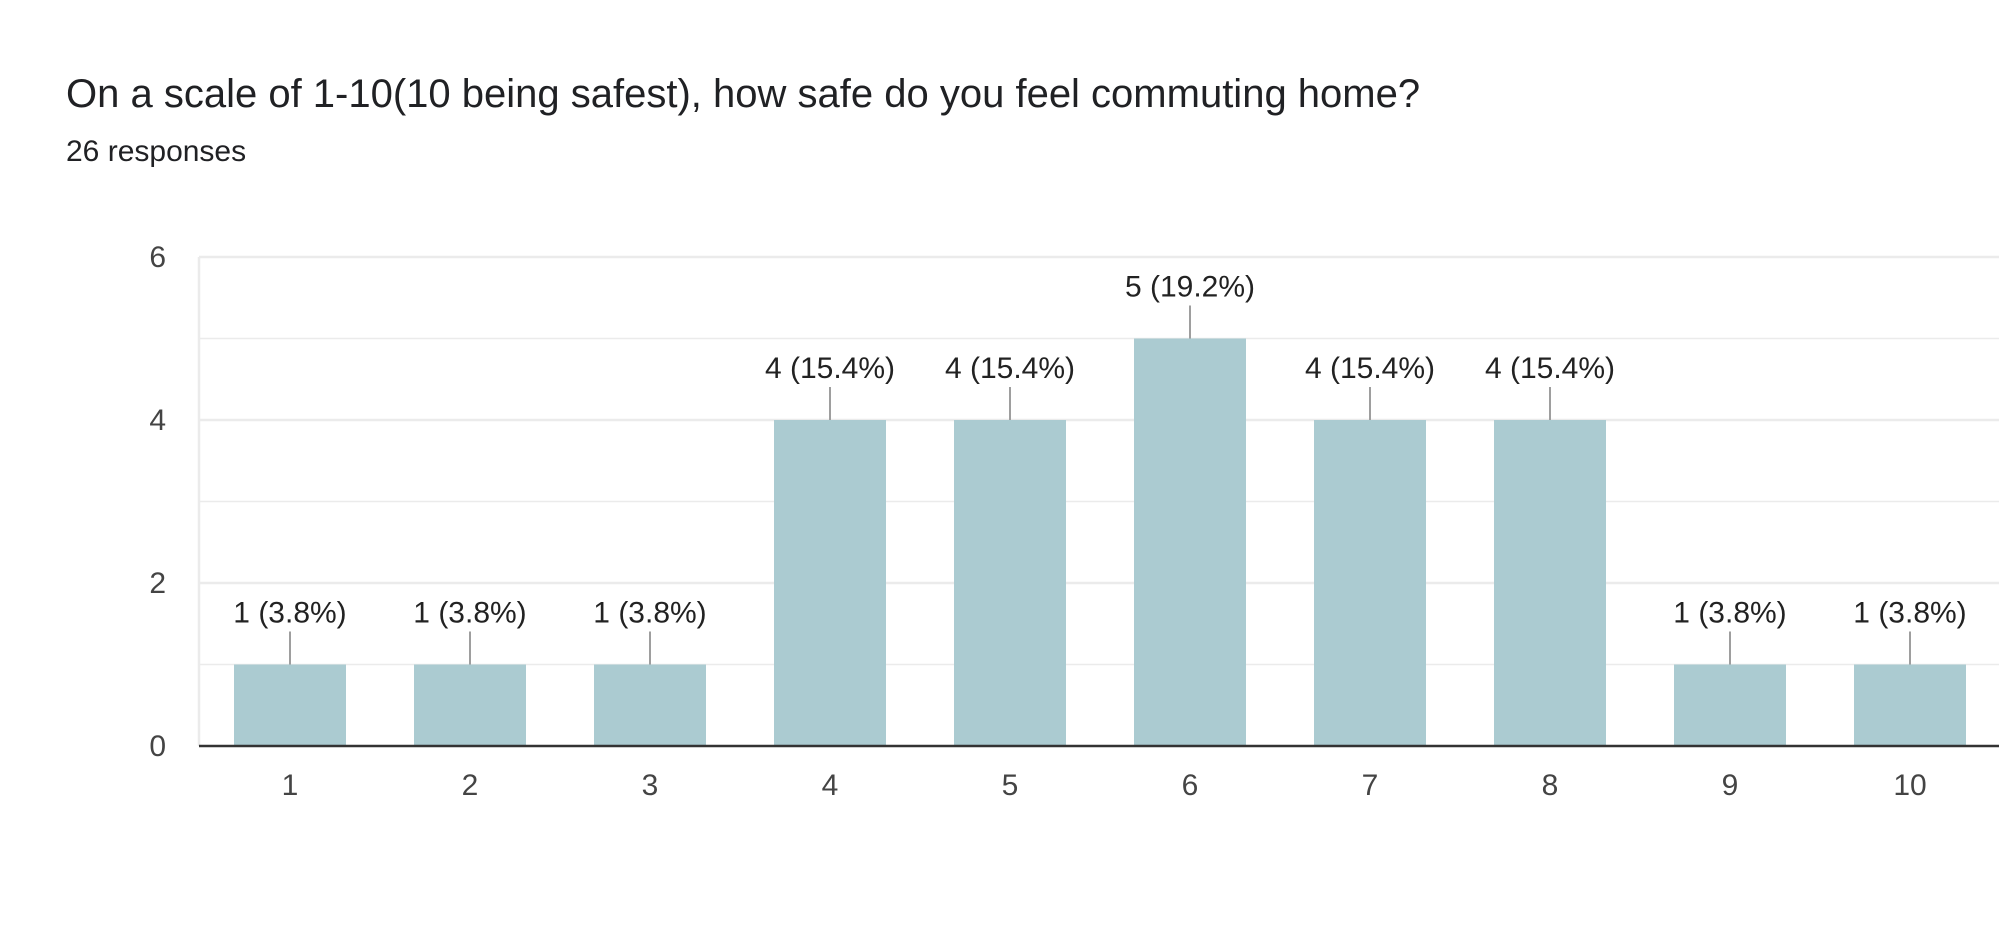  What do you see at coordinates (1010, 368) in the screenshot?
I see `data-label-5: 4 (15.4%)` at bounding box center [1010, 368].